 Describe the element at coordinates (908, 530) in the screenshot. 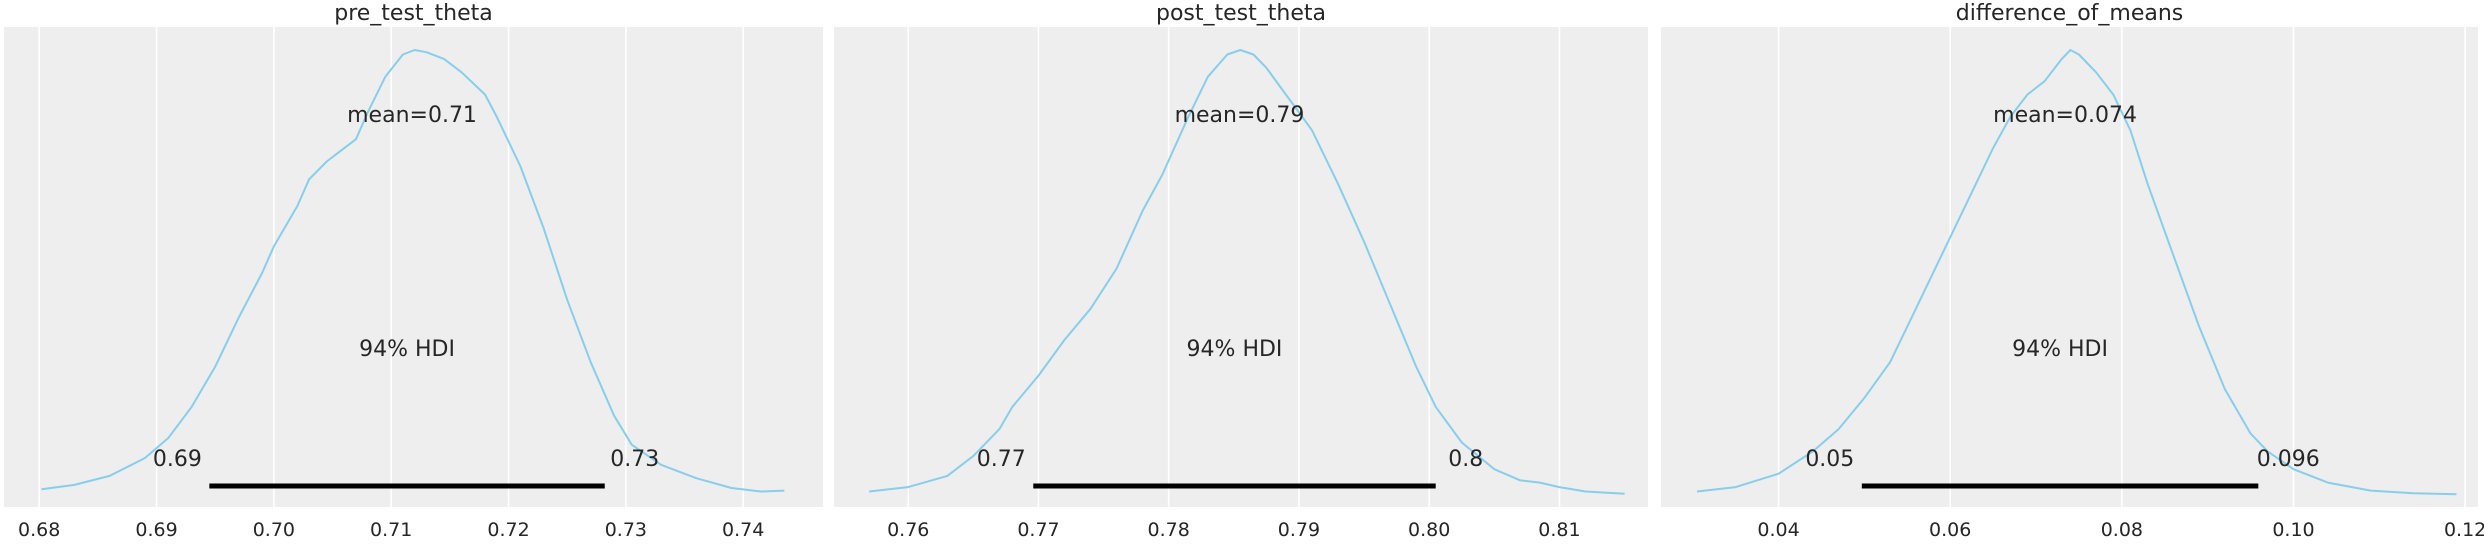

I see `x-tick-label: 0.76` at that location.